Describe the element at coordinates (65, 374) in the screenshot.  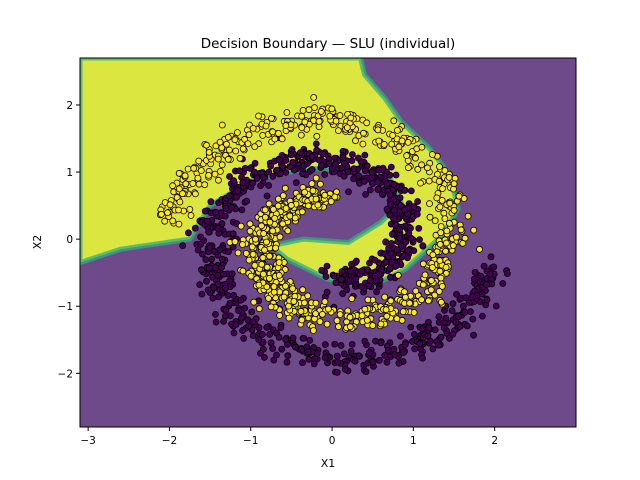
I see `y-tick-label: −2` at that location.